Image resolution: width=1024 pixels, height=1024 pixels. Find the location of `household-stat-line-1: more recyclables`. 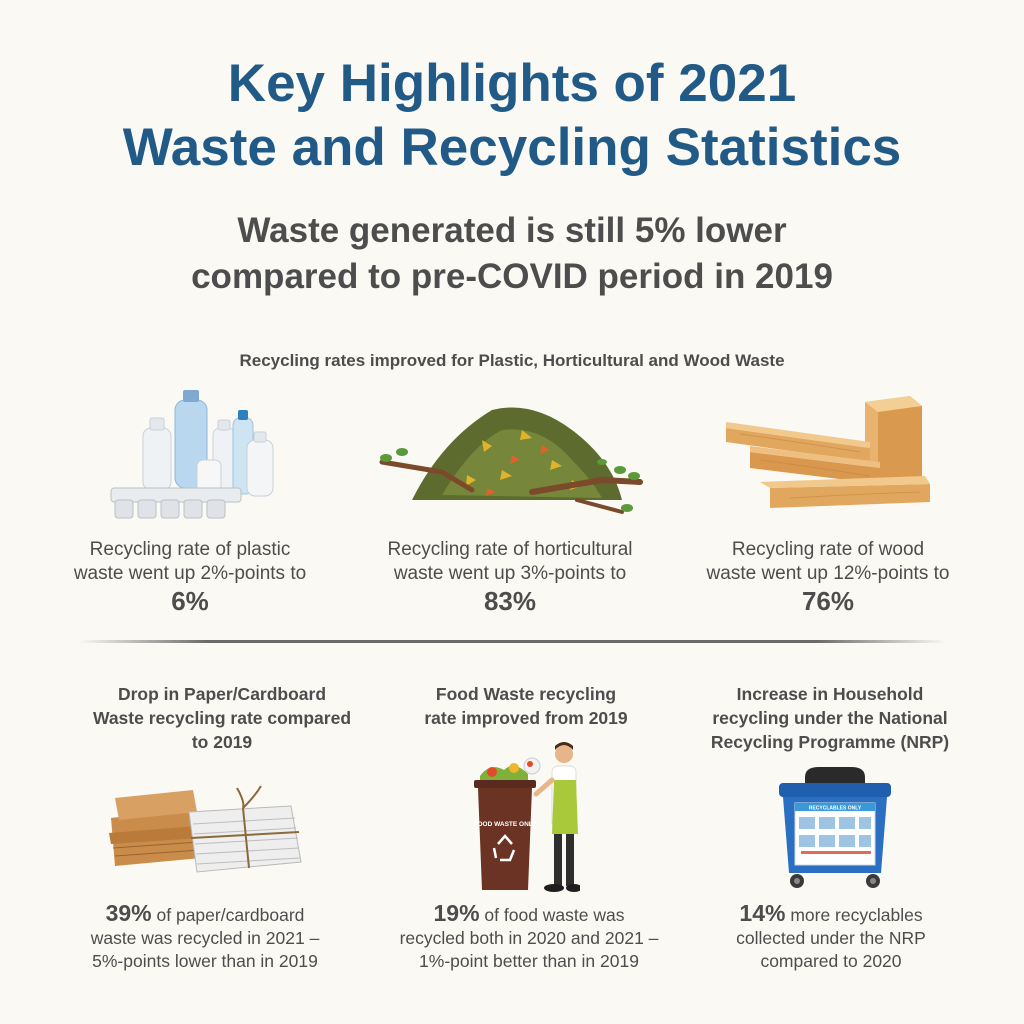

household-stat-line-1: more recyclables is located at coordinates (854, 915).